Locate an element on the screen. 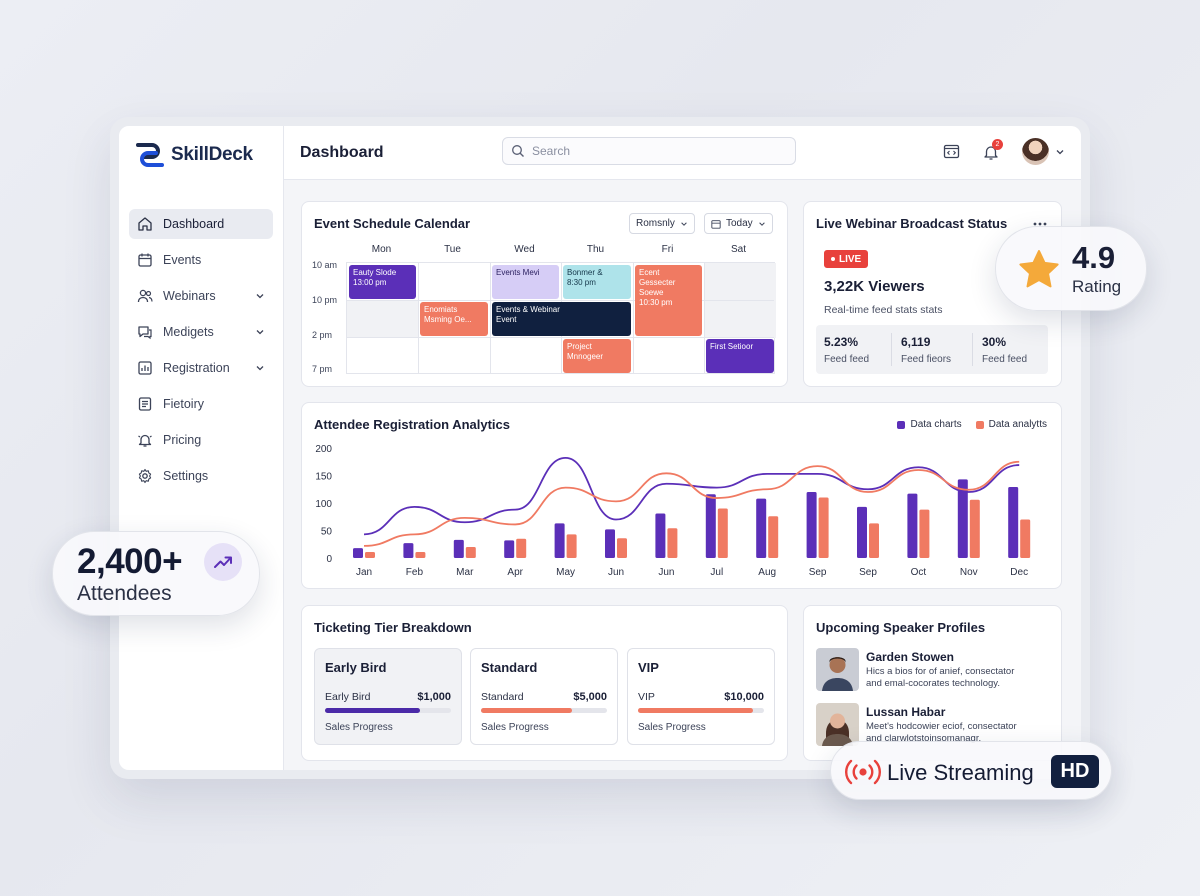 The height and width of the screenshot is (896, 1200). search-box is located at coordinates (649, 151).